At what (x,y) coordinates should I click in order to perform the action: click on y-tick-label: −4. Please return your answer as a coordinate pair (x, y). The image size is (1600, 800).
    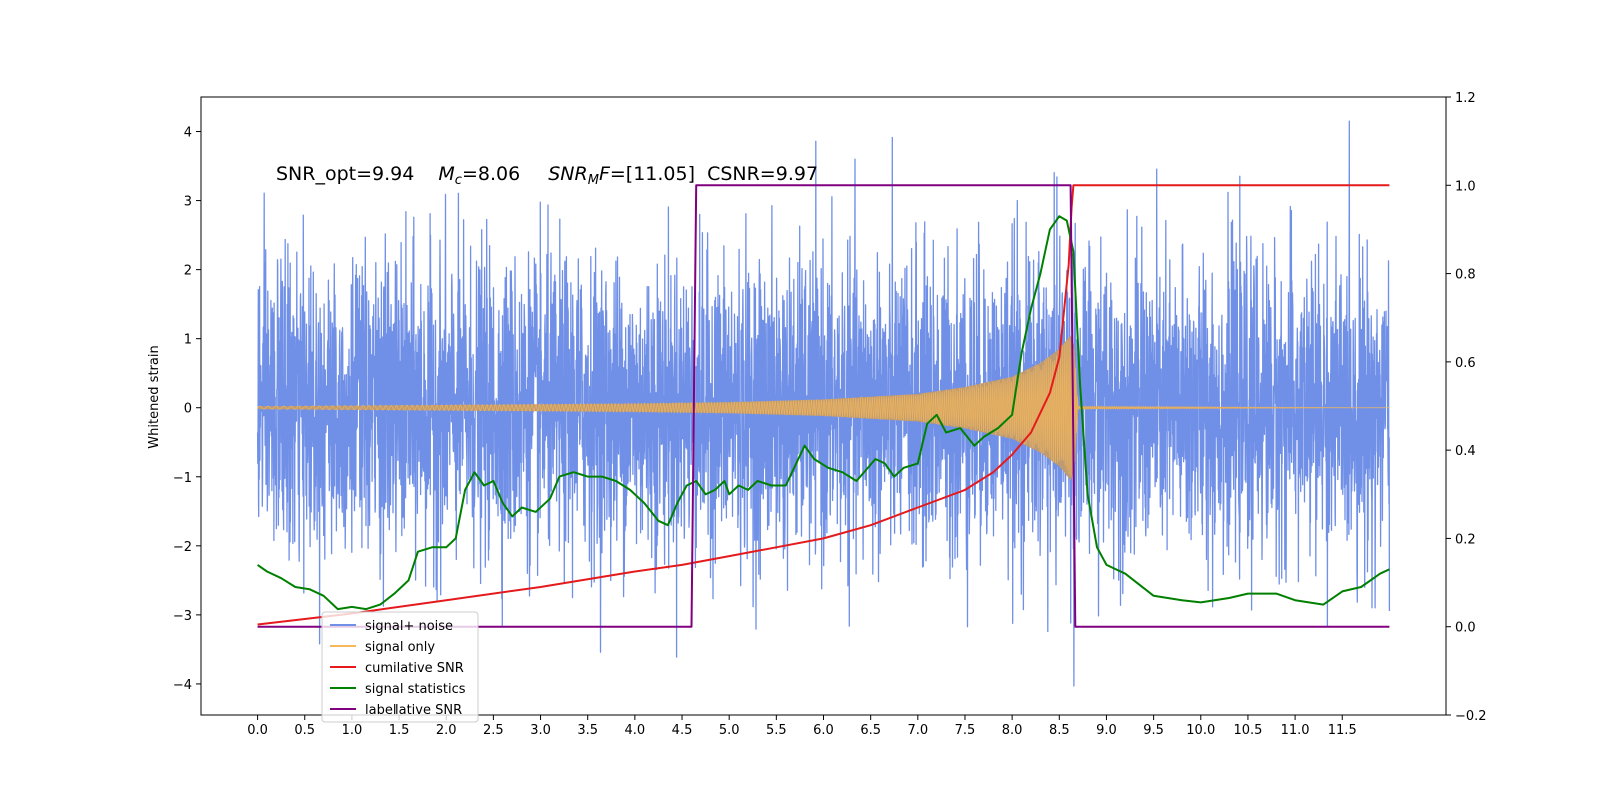
    Looking at the image, I should click on (182, 685).